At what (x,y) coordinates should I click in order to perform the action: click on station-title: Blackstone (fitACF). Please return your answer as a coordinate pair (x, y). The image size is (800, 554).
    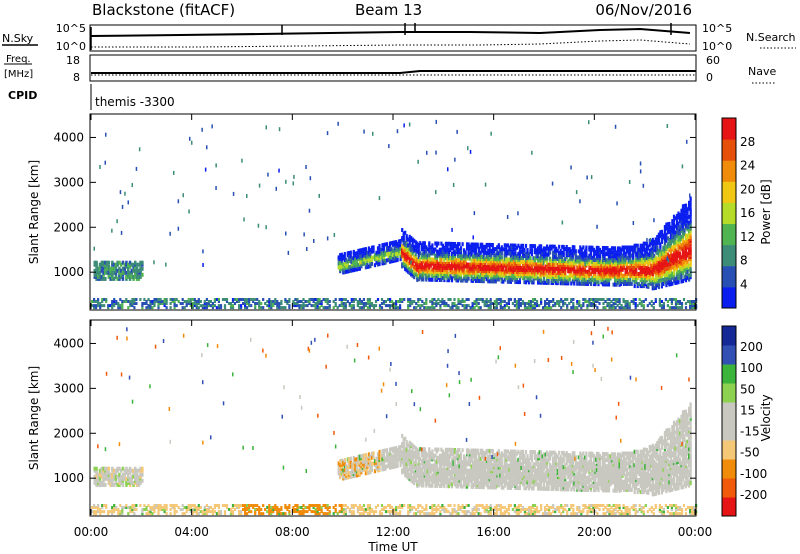
    Looking at the image, I should click on (163, 10).